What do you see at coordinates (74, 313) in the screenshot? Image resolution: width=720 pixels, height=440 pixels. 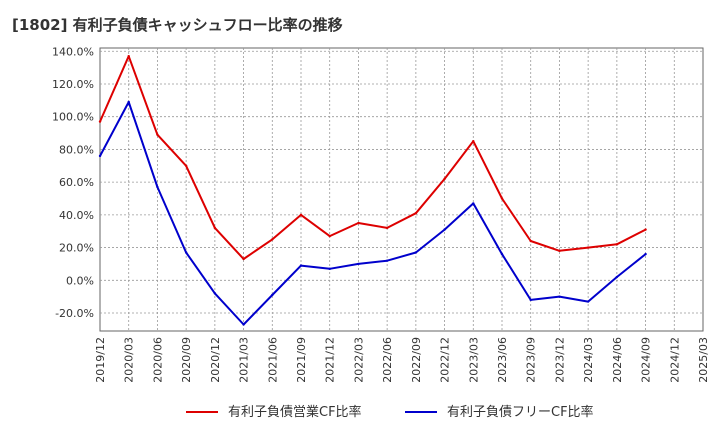 I see `y-tick-label: -20.0%` at bounding box center [74, 313].